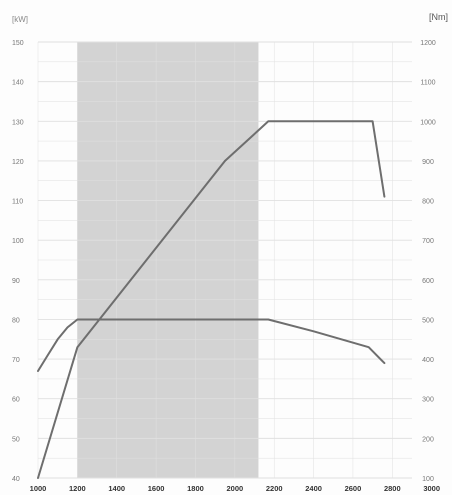  What do you see at coordinates (16, 439) in the screenshot?
I see `y-left-tick-label: 50` at bounding box center [16, 439].